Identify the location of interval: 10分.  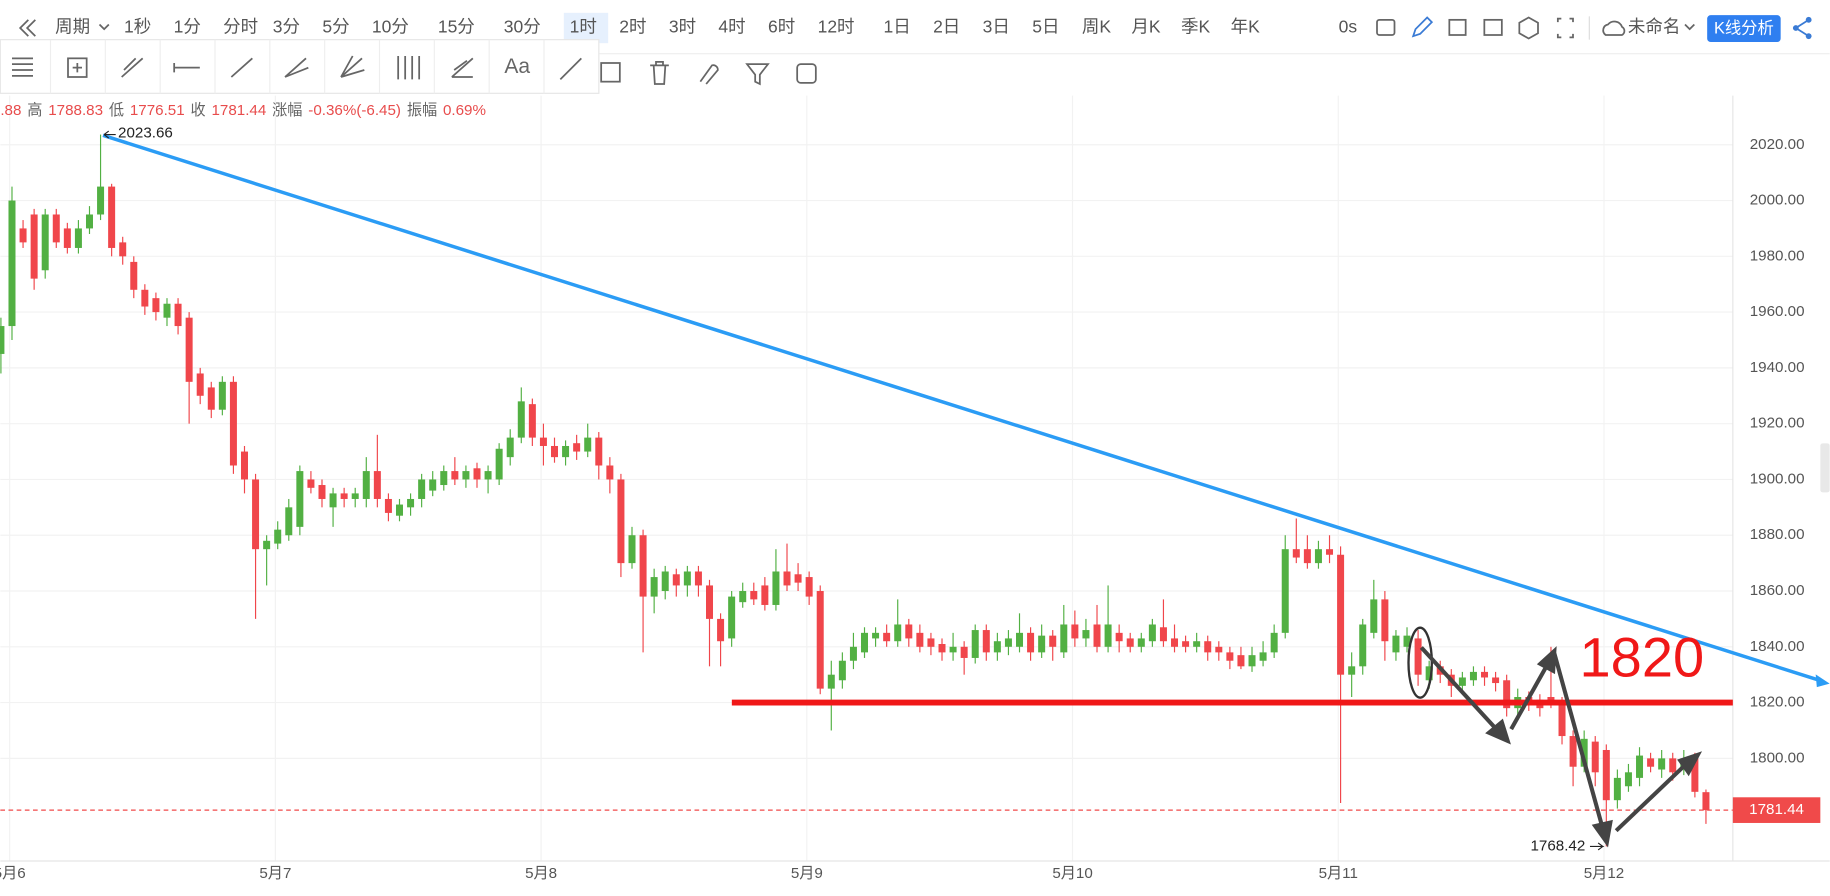
(390, 27).